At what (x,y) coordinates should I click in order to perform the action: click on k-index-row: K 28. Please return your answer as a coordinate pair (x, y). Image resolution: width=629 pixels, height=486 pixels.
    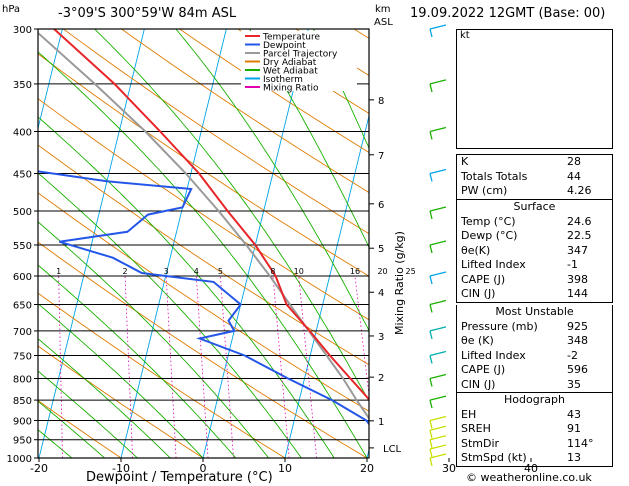
    Looking at the image, I should click on (521, 161).